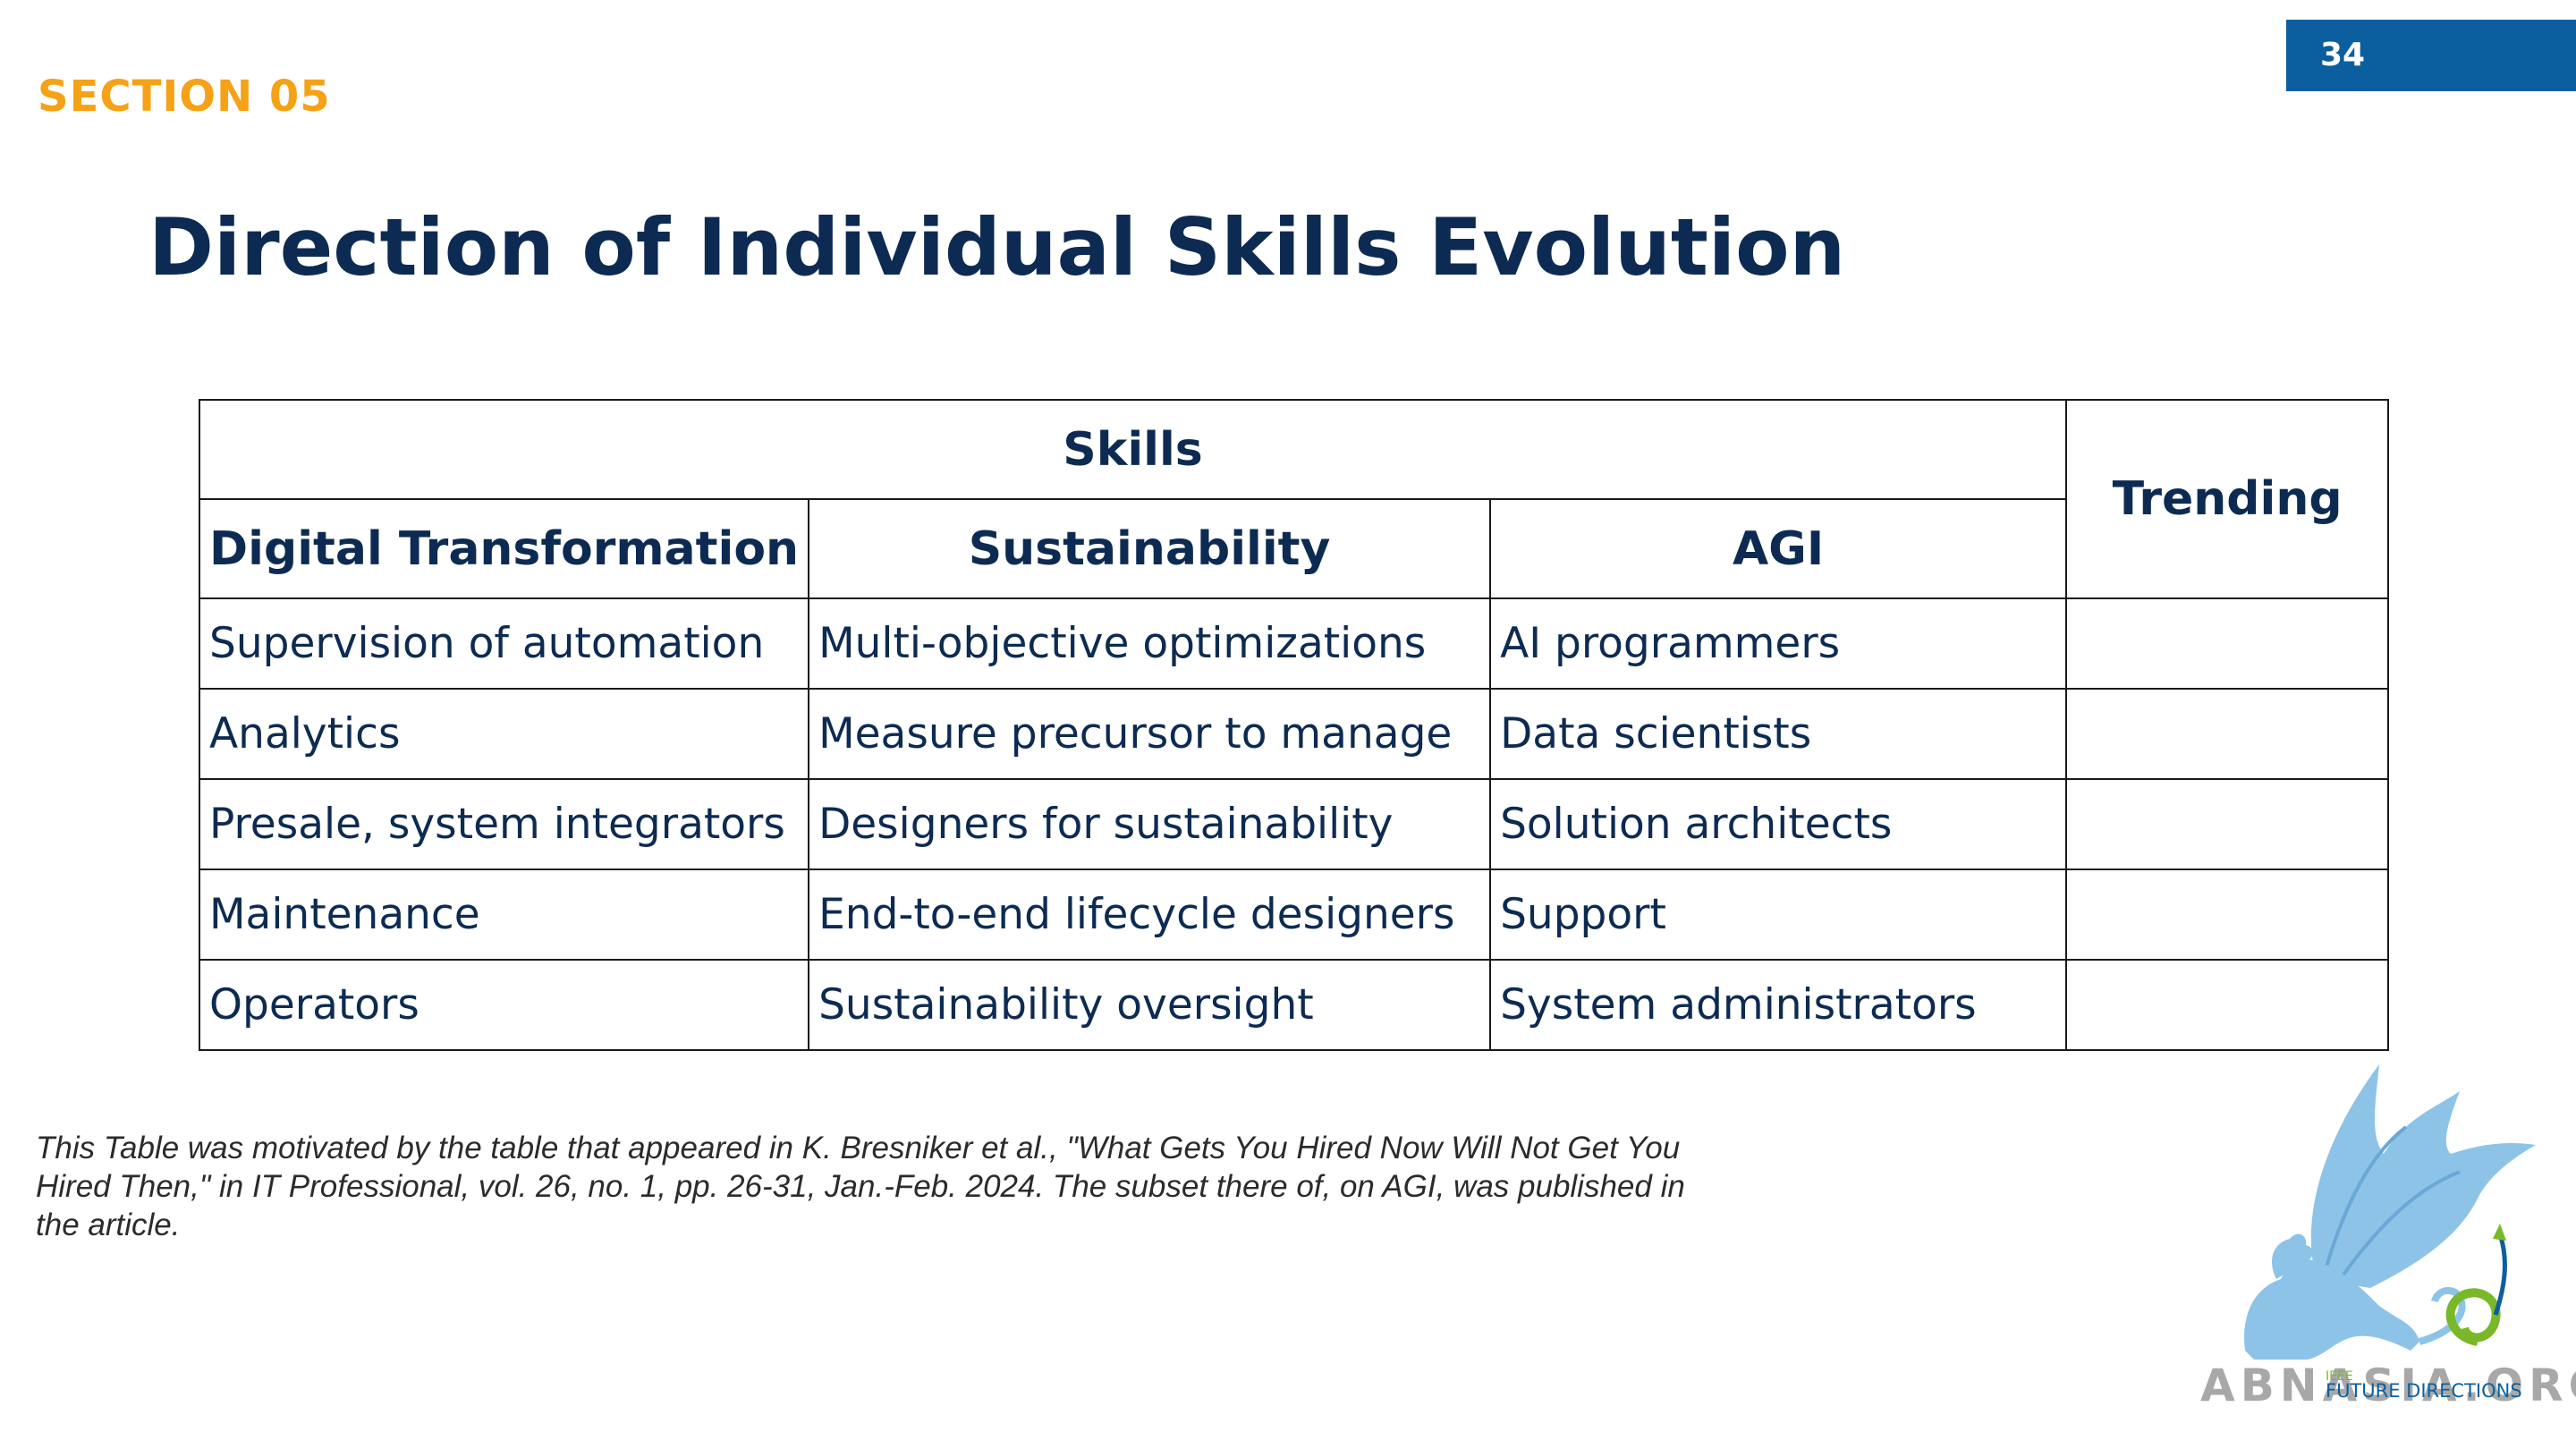  What do you see at coordinates (504, 734) in the screenshot?
I see `table-cell: Analytics` at bounding box center [504, 734].